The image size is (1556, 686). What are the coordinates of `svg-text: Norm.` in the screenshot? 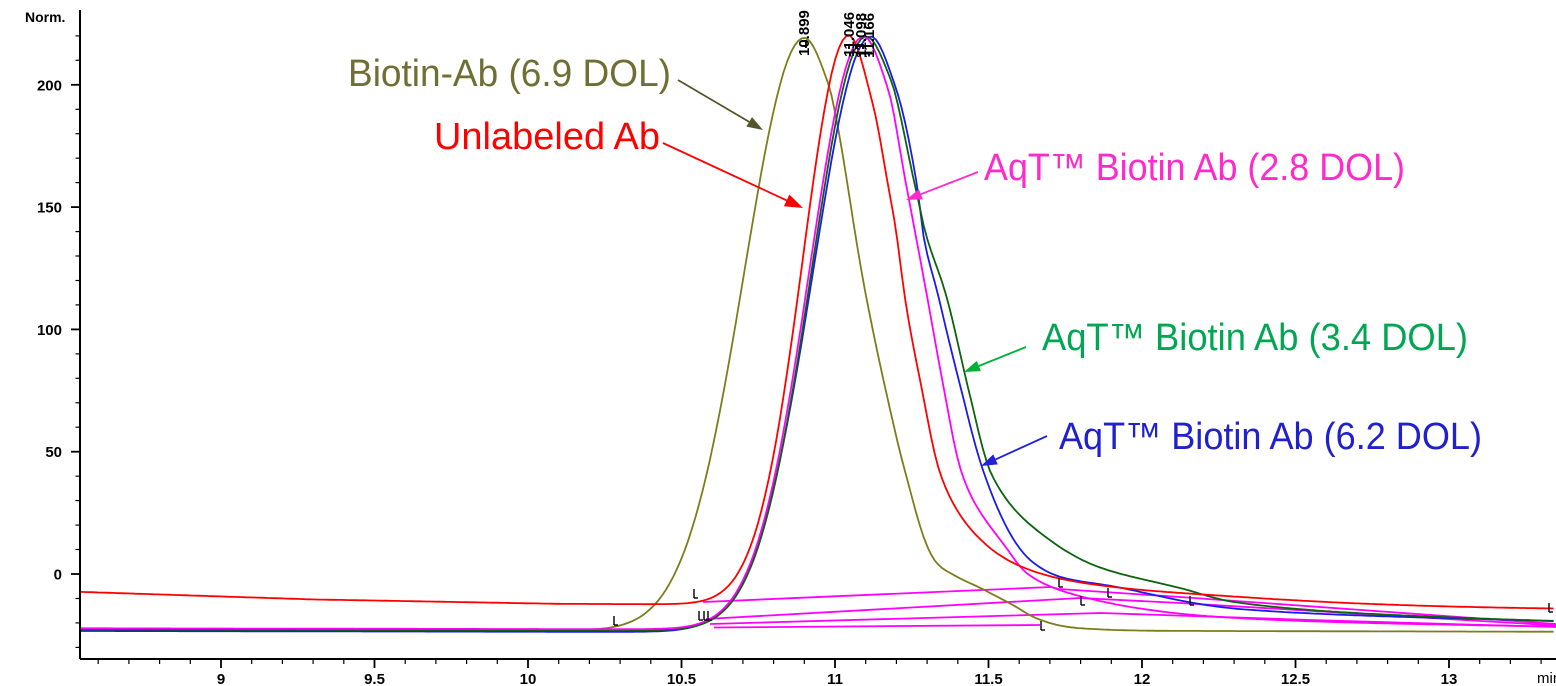 It's located at (45, 17).